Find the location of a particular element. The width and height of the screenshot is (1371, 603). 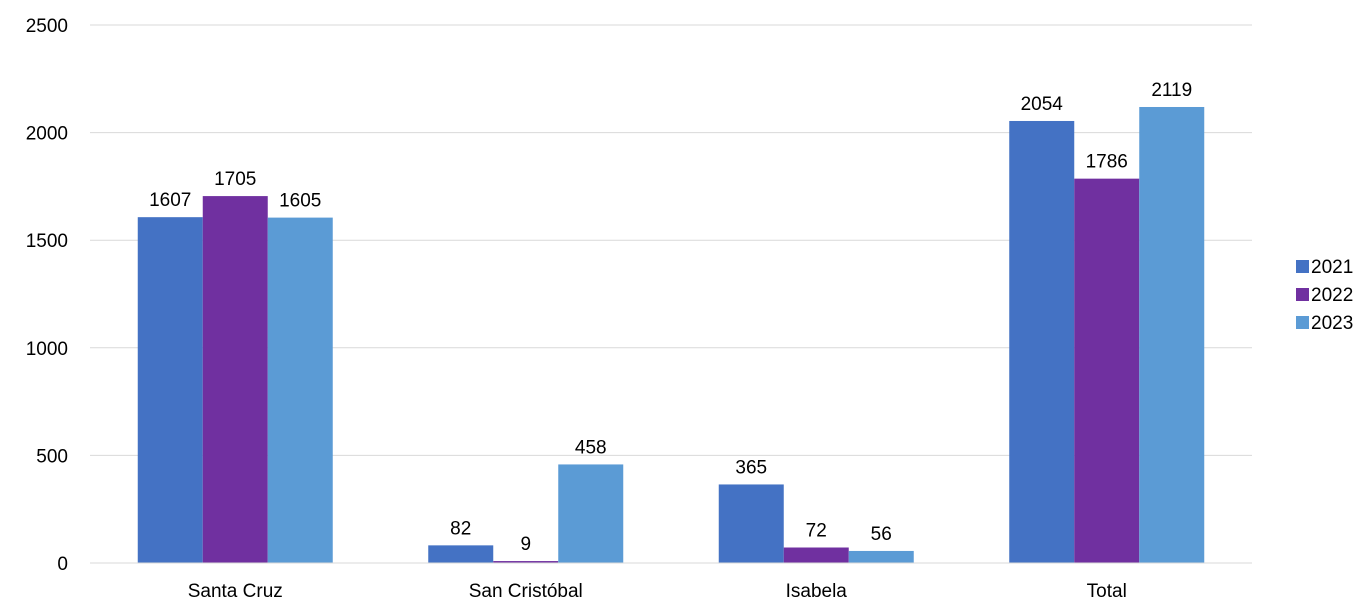

y-tick-label: 2000 is located at coordinates (47, 134).